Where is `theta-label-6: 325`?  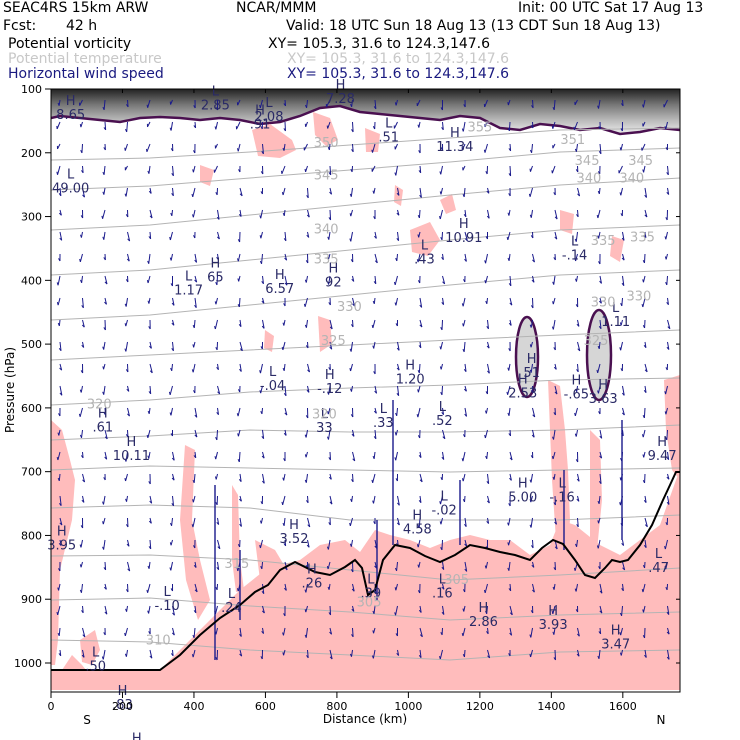
theta-label-6: 325 is located at coordinates (596, 341).